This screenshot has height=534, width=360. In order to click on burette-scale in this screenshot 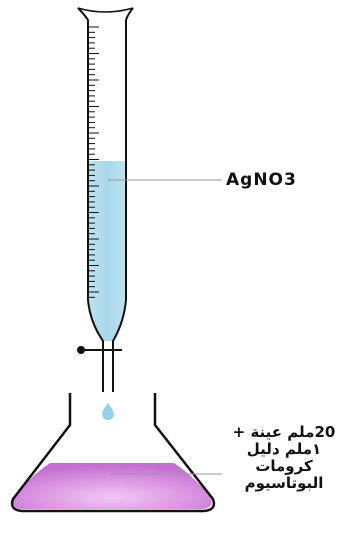, I will do `click(94, 162)`.